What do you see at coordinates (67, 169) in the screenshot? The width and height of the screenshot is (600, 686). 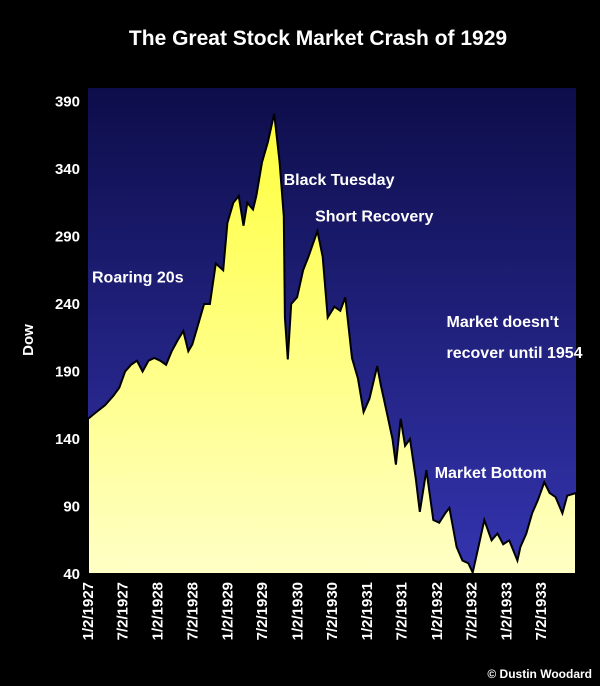 I see `y-tick-label: 340` at bounding box center [67, 169].